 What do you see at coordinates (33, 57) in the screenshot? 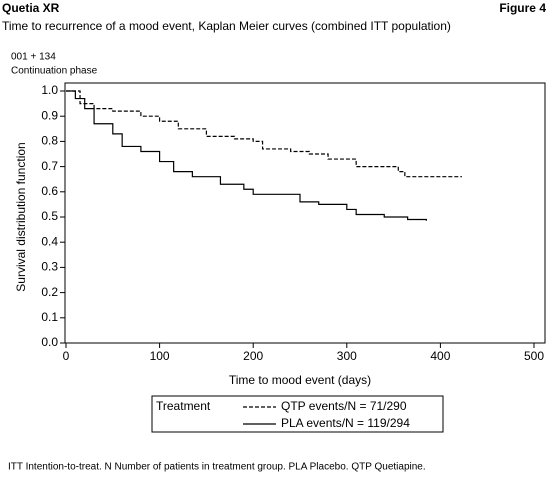
I see `annotation: 001 + 134` at bounding box center [33, 57].